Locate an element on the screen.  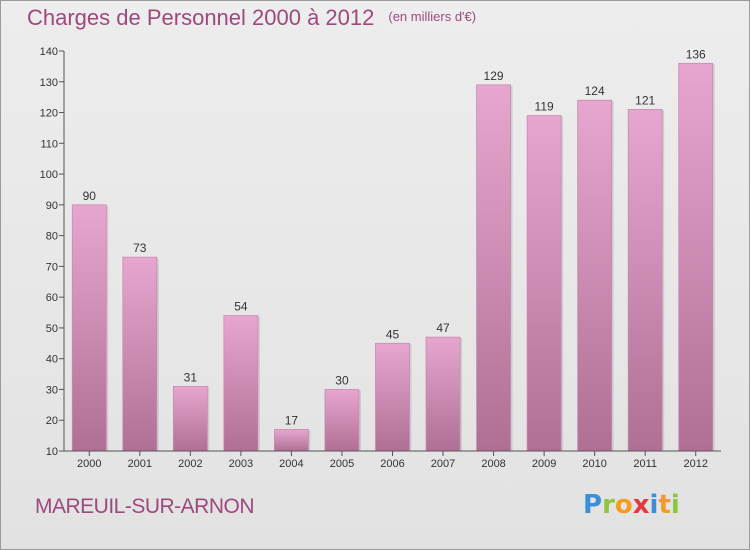
x-tick-label: 2001 is located at coordinates (140, 464).